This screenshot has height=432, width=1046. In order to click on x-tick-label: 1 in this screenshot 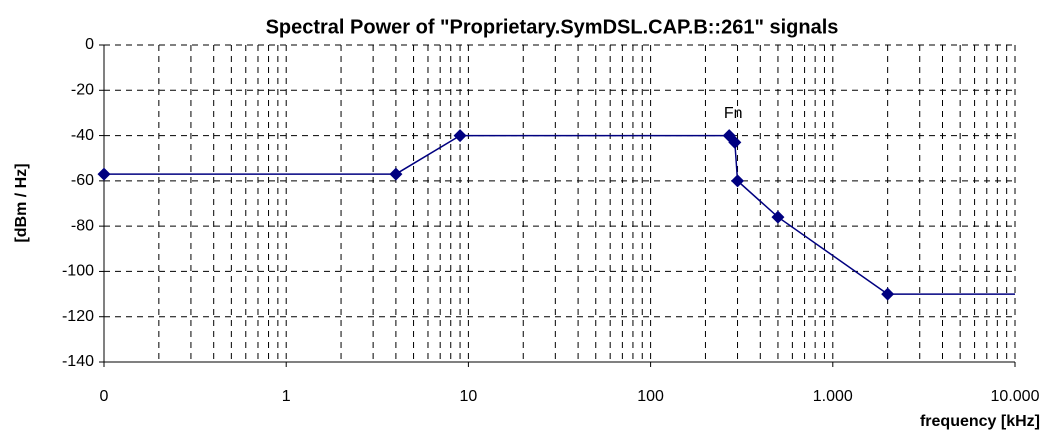, I will do `click(286, 396)`.